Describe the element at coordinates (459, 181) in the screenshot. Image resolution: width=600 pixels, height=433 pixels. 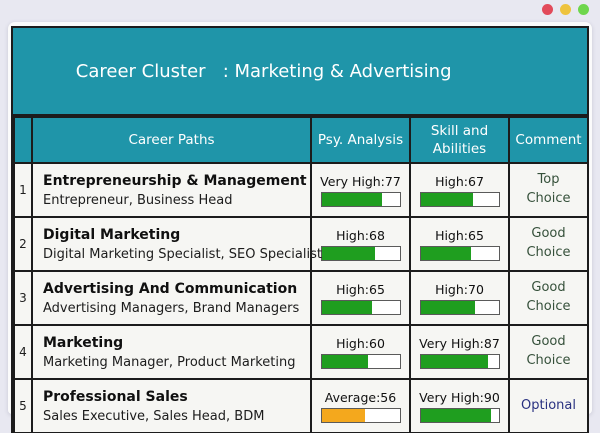
I see `skill-score-label: High:67` at that location.